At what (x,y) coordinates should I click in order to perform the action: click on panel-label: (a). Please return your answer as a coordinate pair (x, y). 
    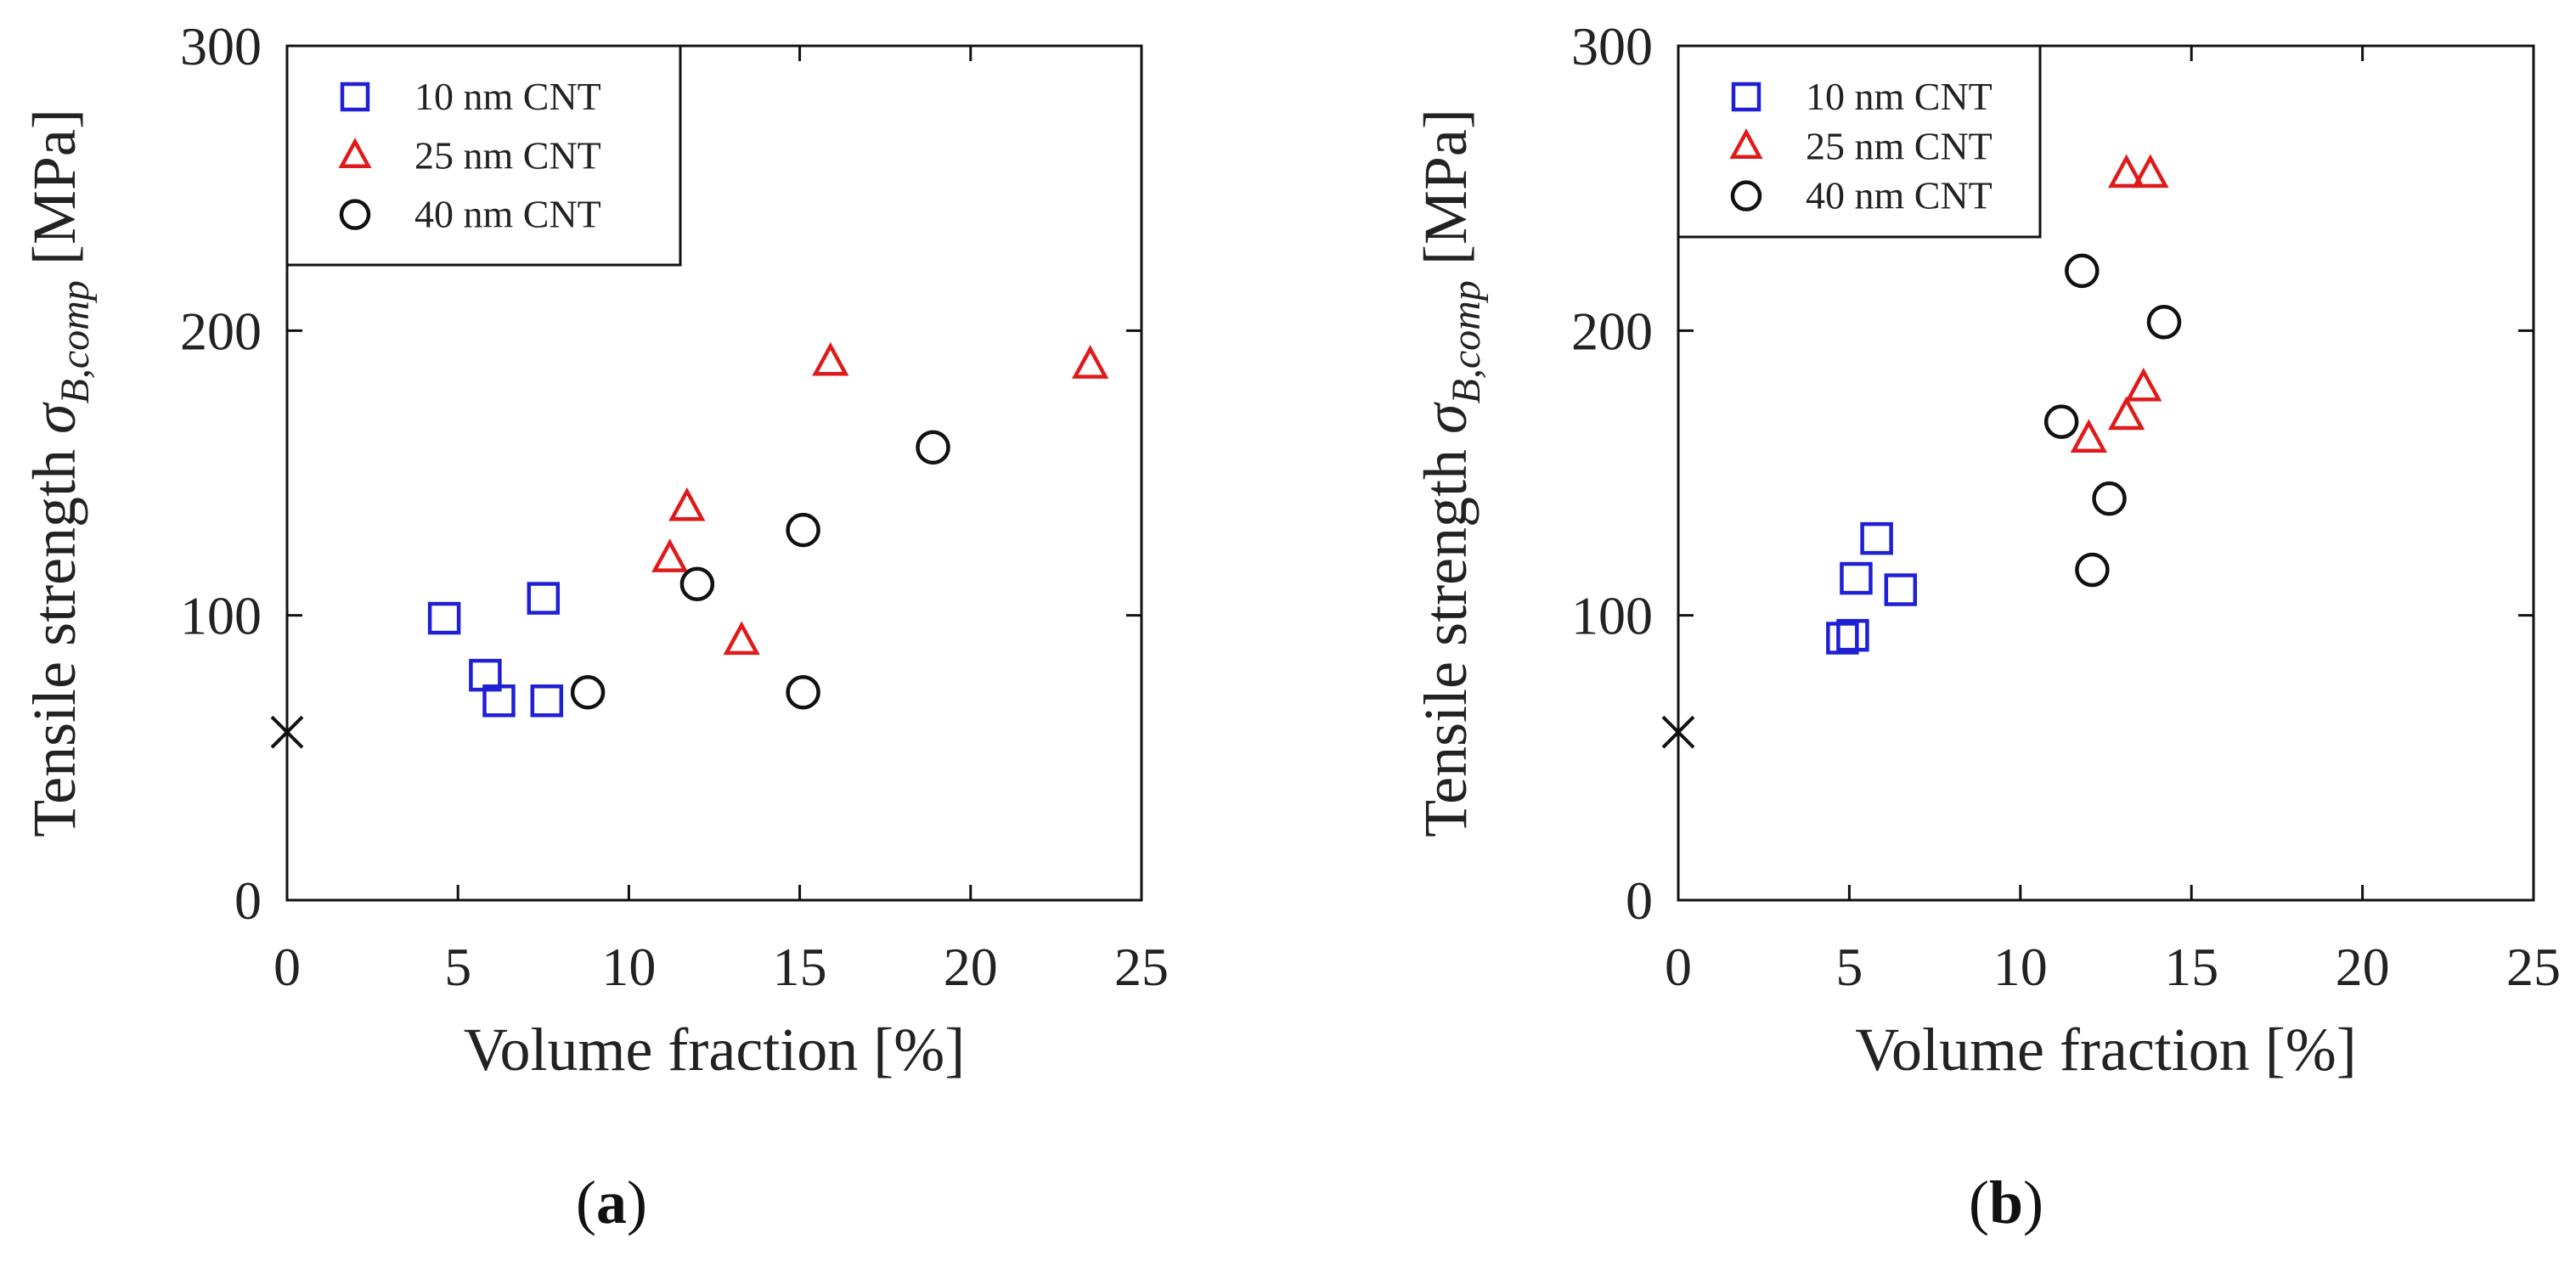
    Looking at the image, I should click on (611, 1202).